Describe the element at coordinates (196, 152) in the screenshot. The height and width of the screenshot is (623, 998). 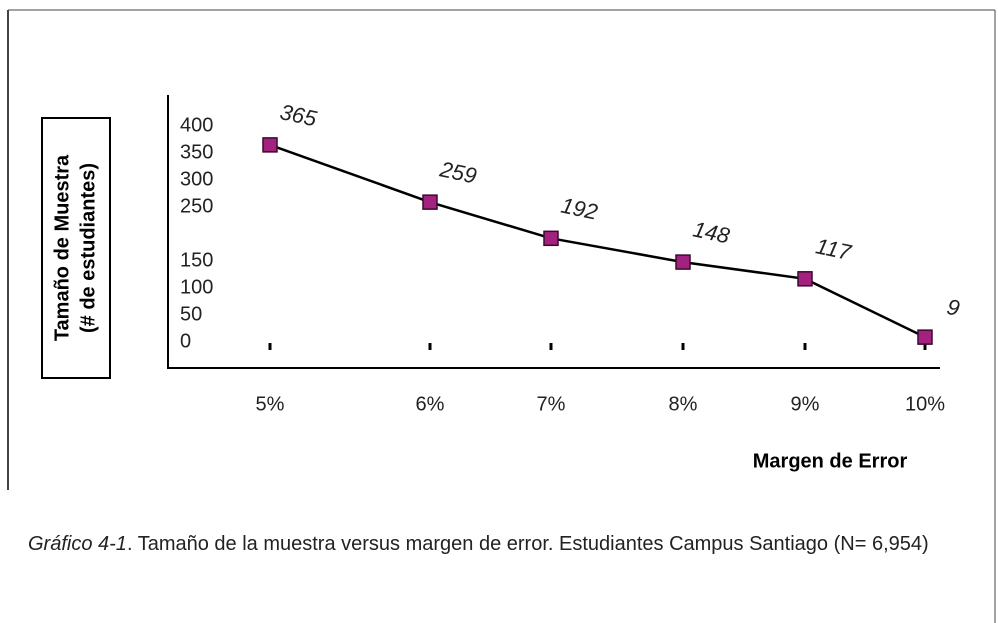
I see `y-tick-label: 350` at that location.